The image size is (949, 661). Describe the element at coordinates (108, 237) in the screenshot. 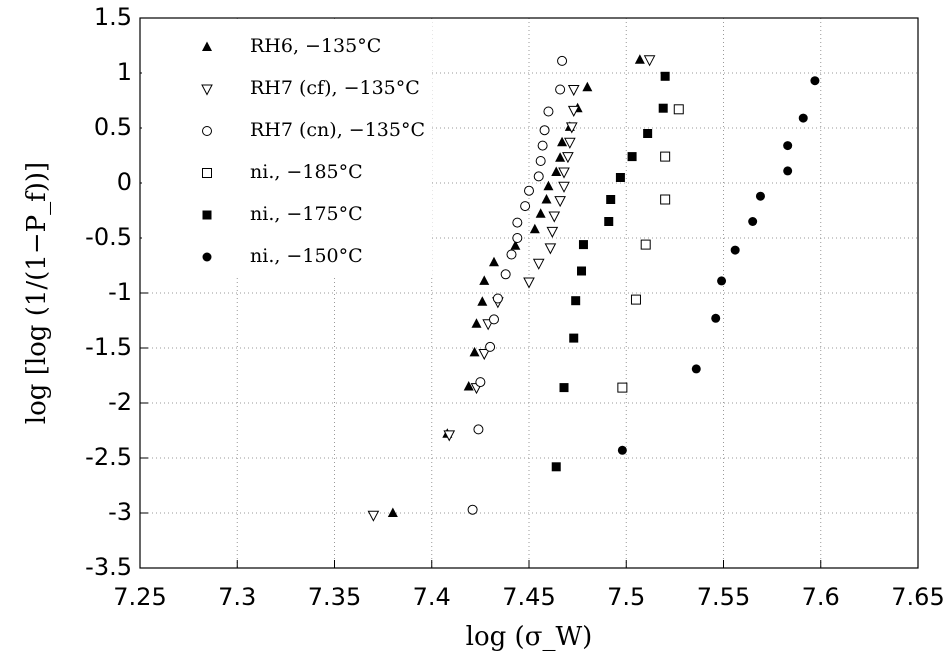

I see `y-tick-label: -0.5` at that location.